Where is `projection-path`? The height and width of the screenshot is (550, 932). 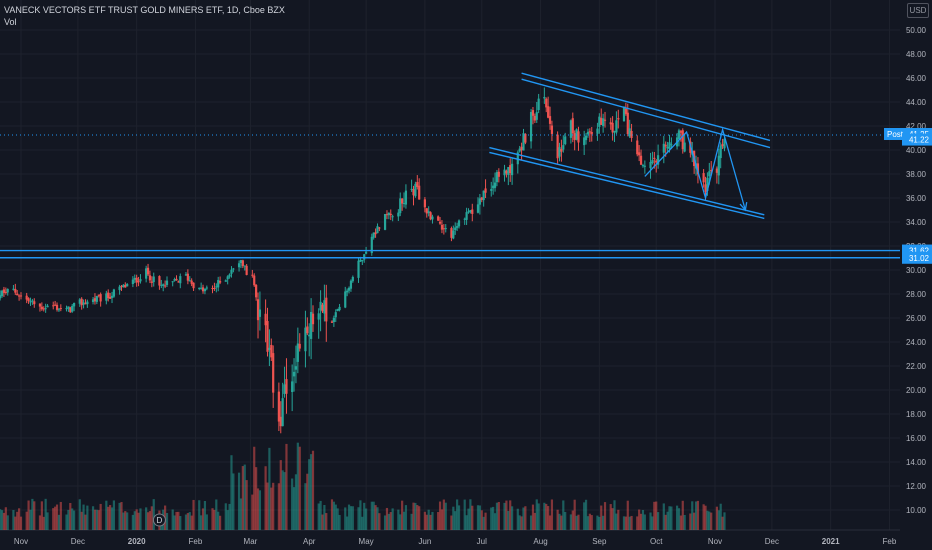 projection-path is located at coordinates (695, 169).